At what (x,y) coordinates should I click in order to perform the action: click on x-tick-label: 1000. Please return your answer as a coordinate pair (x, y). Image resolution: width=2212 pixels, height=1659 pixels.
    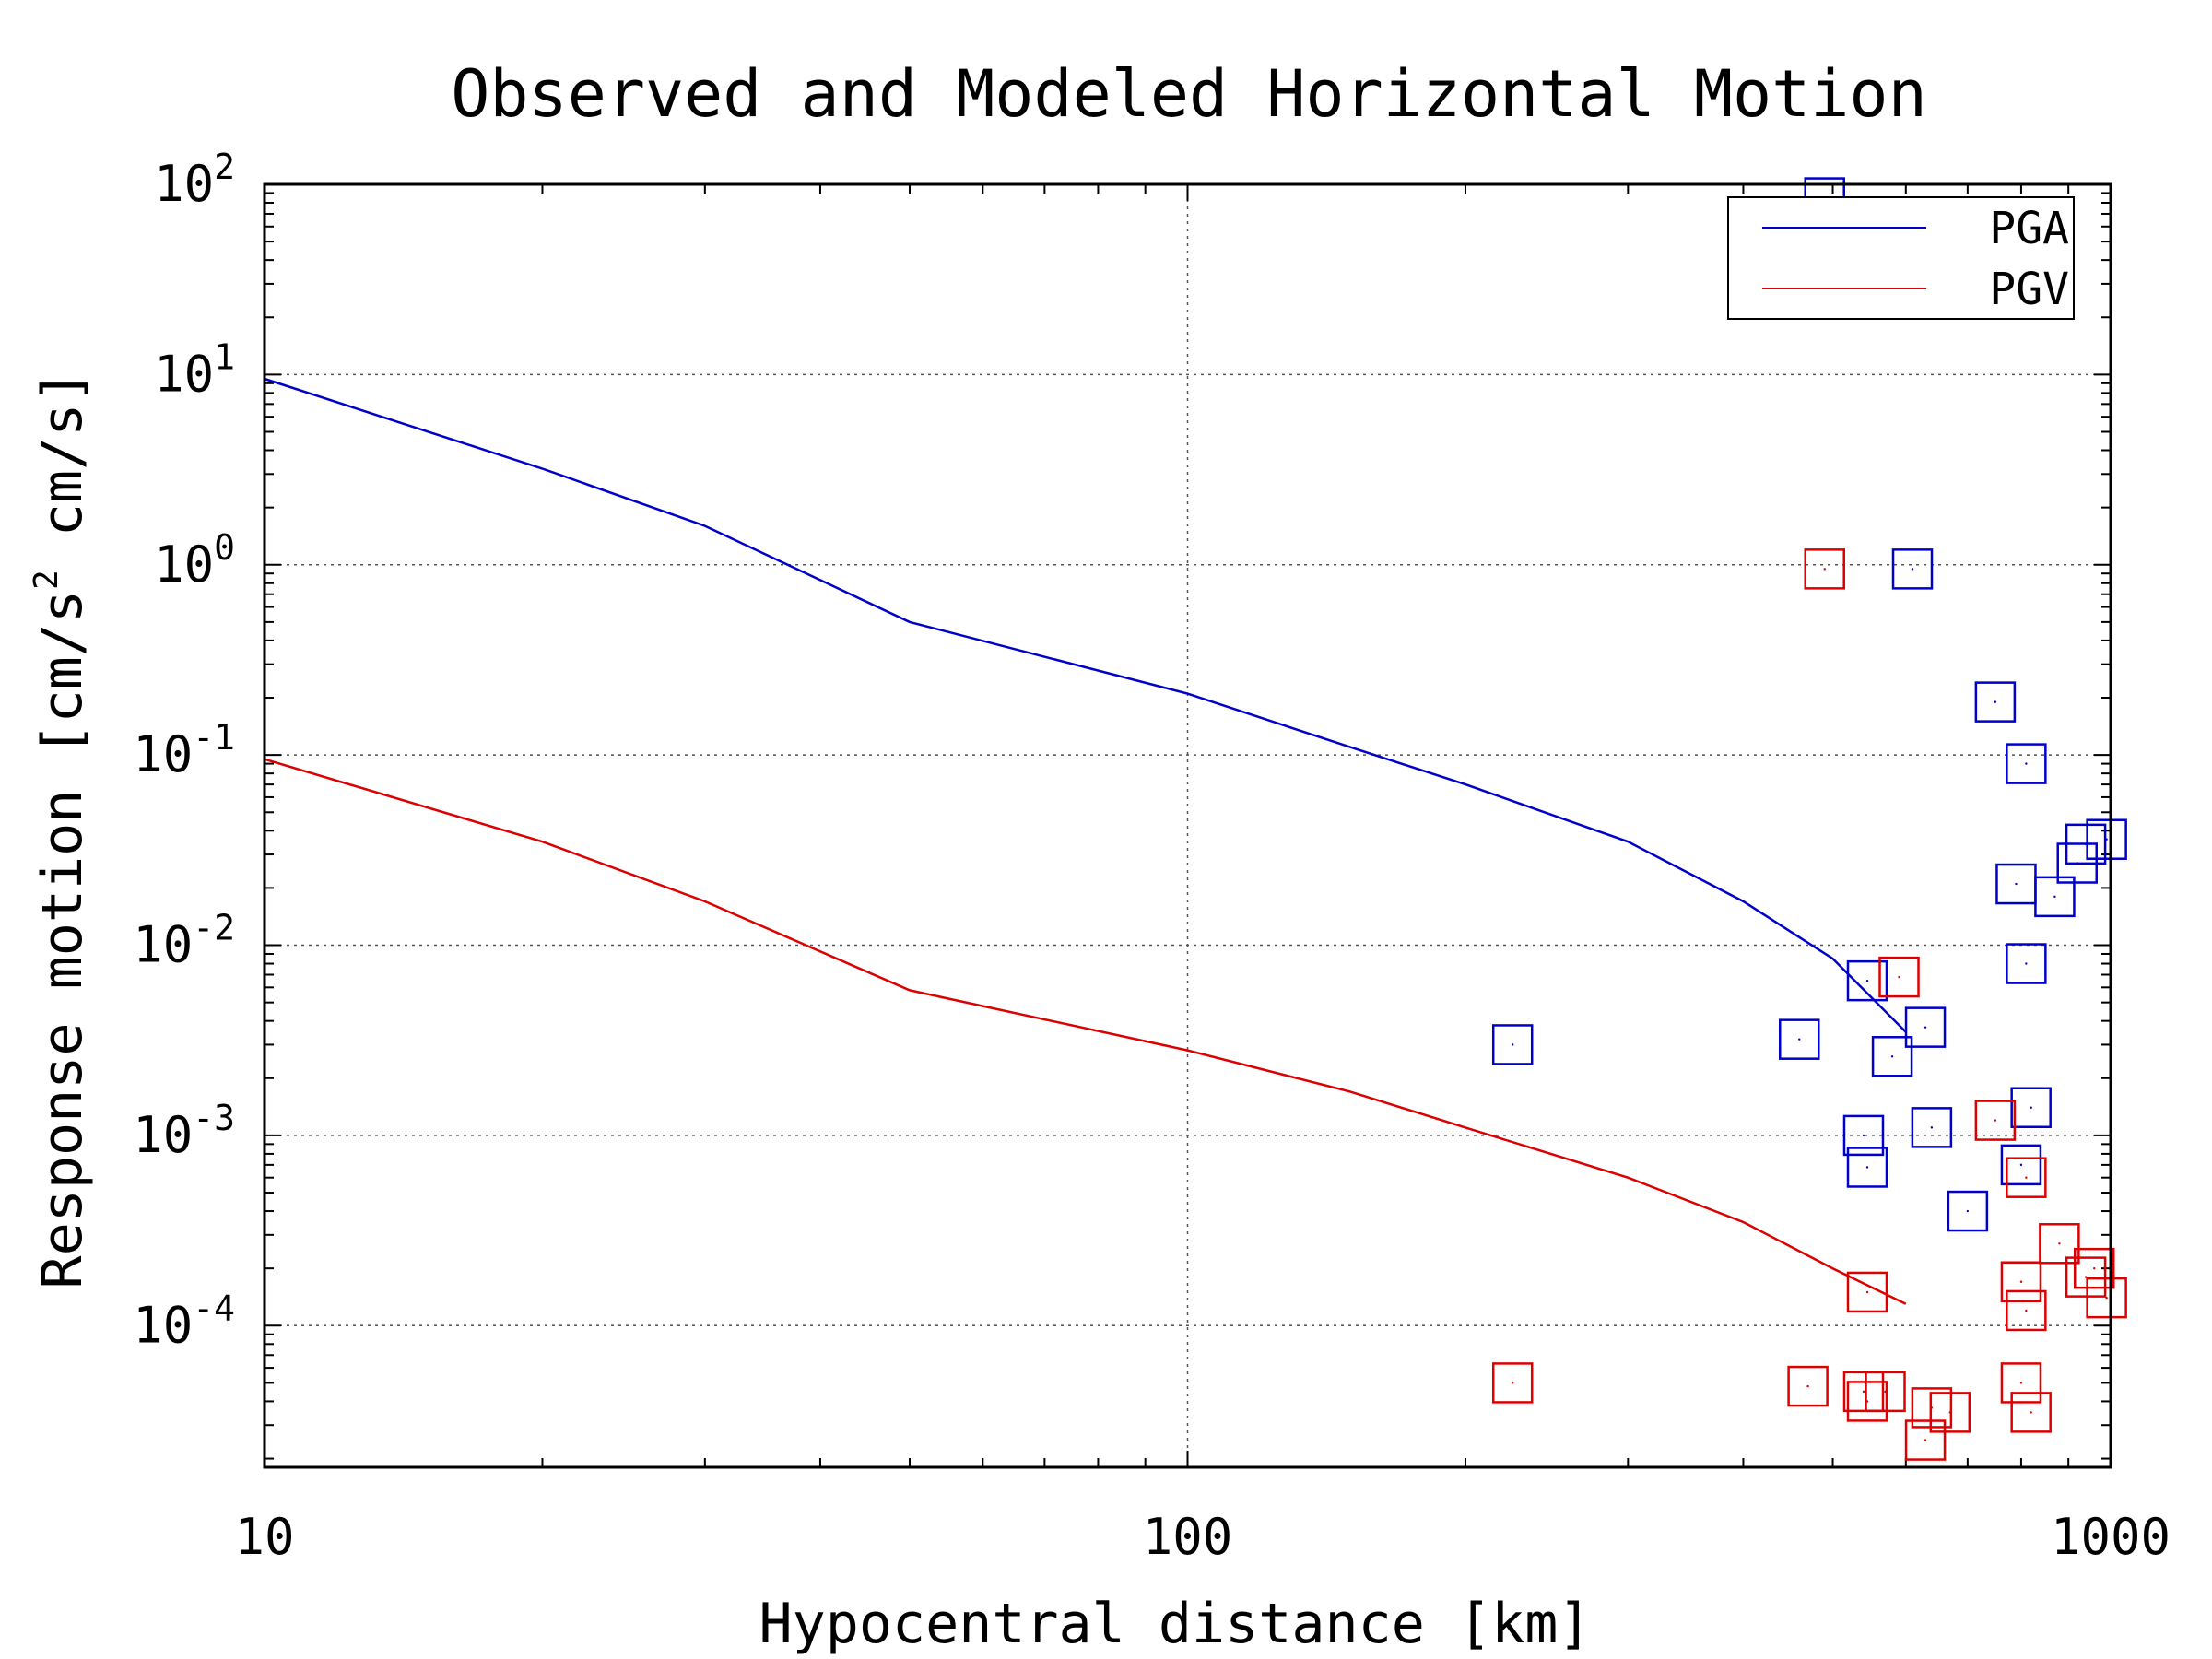
    Looking at the image, I should click on (2111, 1537).